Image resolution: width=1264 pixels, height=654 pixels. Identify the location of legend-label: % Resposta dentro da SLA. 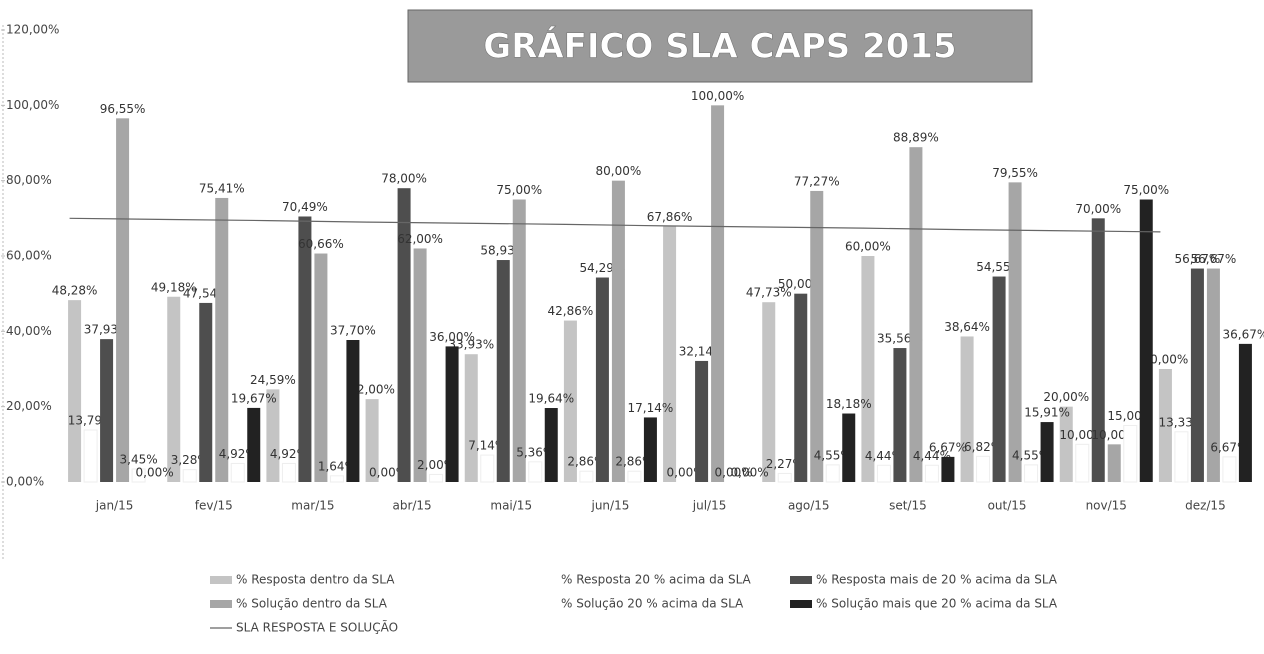
(315, 580).